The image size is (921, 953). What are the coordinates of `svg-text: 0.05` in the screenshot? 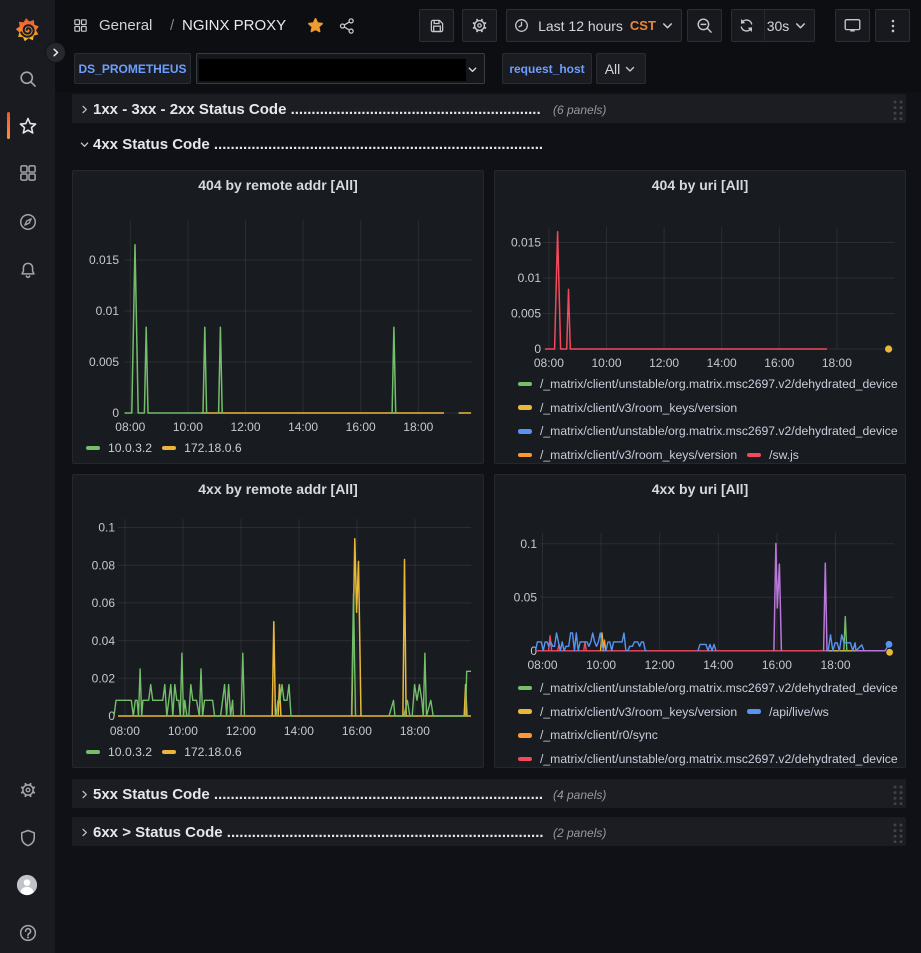 It's located at (526, 598).